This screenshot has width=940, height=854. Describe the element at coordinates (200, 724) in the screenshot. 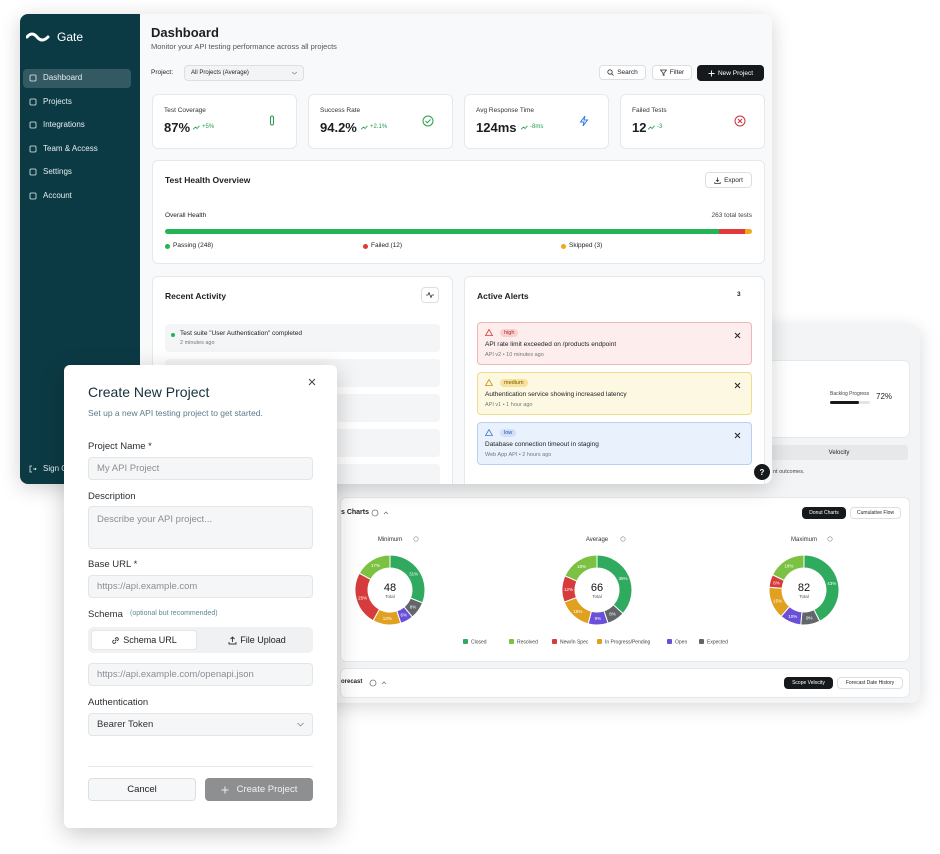

I see `auth-select: Bearer Token` at that location.